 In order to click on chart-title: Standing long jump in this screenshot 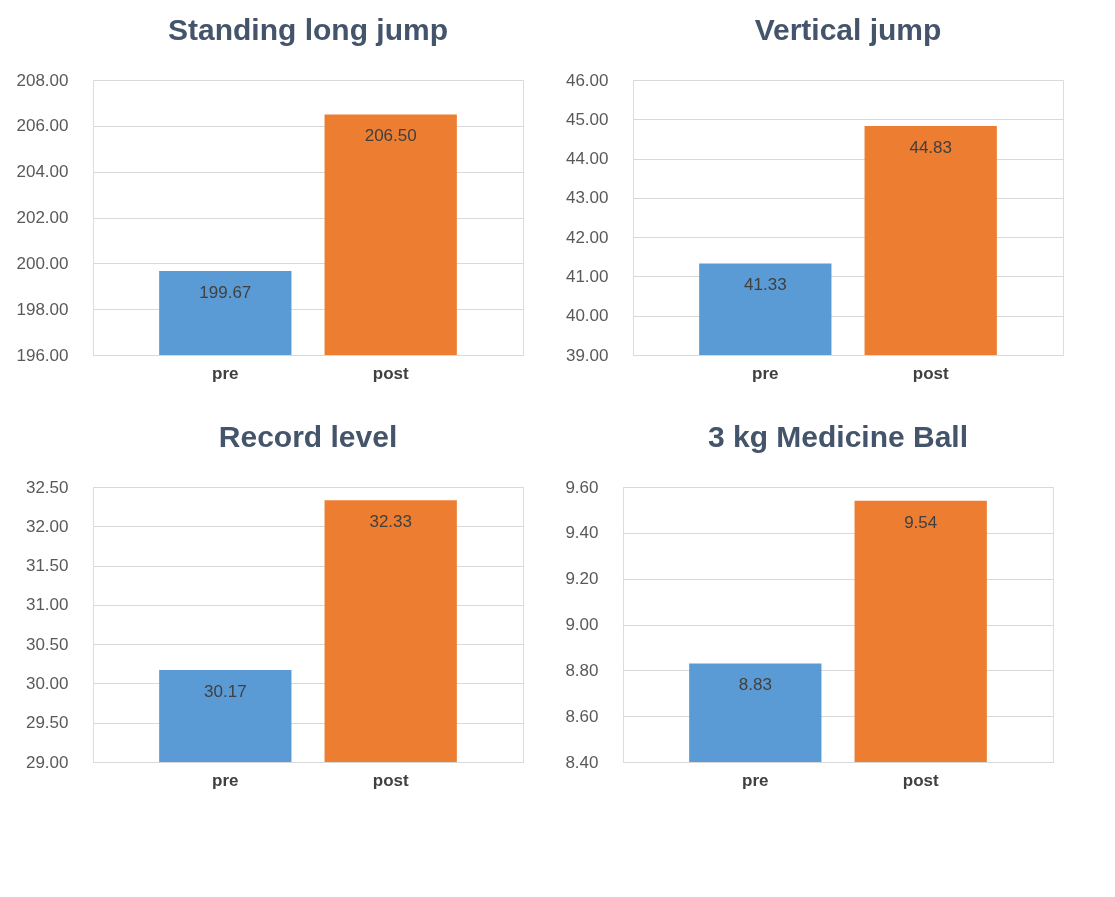, I will do `click(308, 29)`.